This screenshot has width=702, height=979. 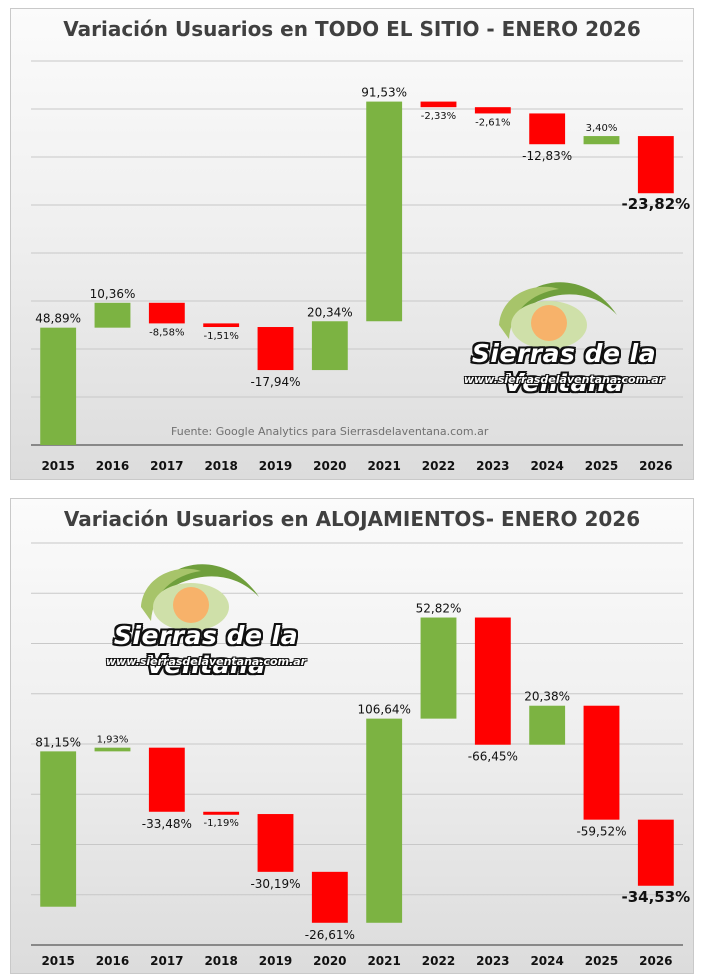 What do you see at coordinates (220, 336) in the screenshot?
I see `data-label-2018: -1,51%` at bounding box center [220, 336].